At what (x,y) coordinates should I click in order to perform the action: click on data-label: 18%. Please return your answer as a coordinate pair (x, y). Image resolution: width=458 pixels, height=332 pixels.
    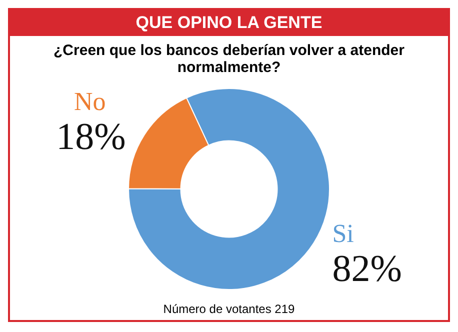
    Looking at the image, I should click on (91, 137).